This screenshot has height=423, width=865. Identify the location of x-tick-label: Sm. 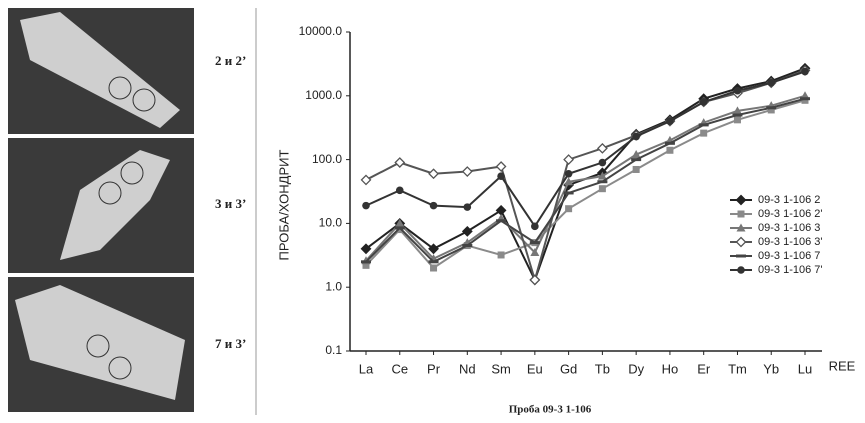
(501, 368).